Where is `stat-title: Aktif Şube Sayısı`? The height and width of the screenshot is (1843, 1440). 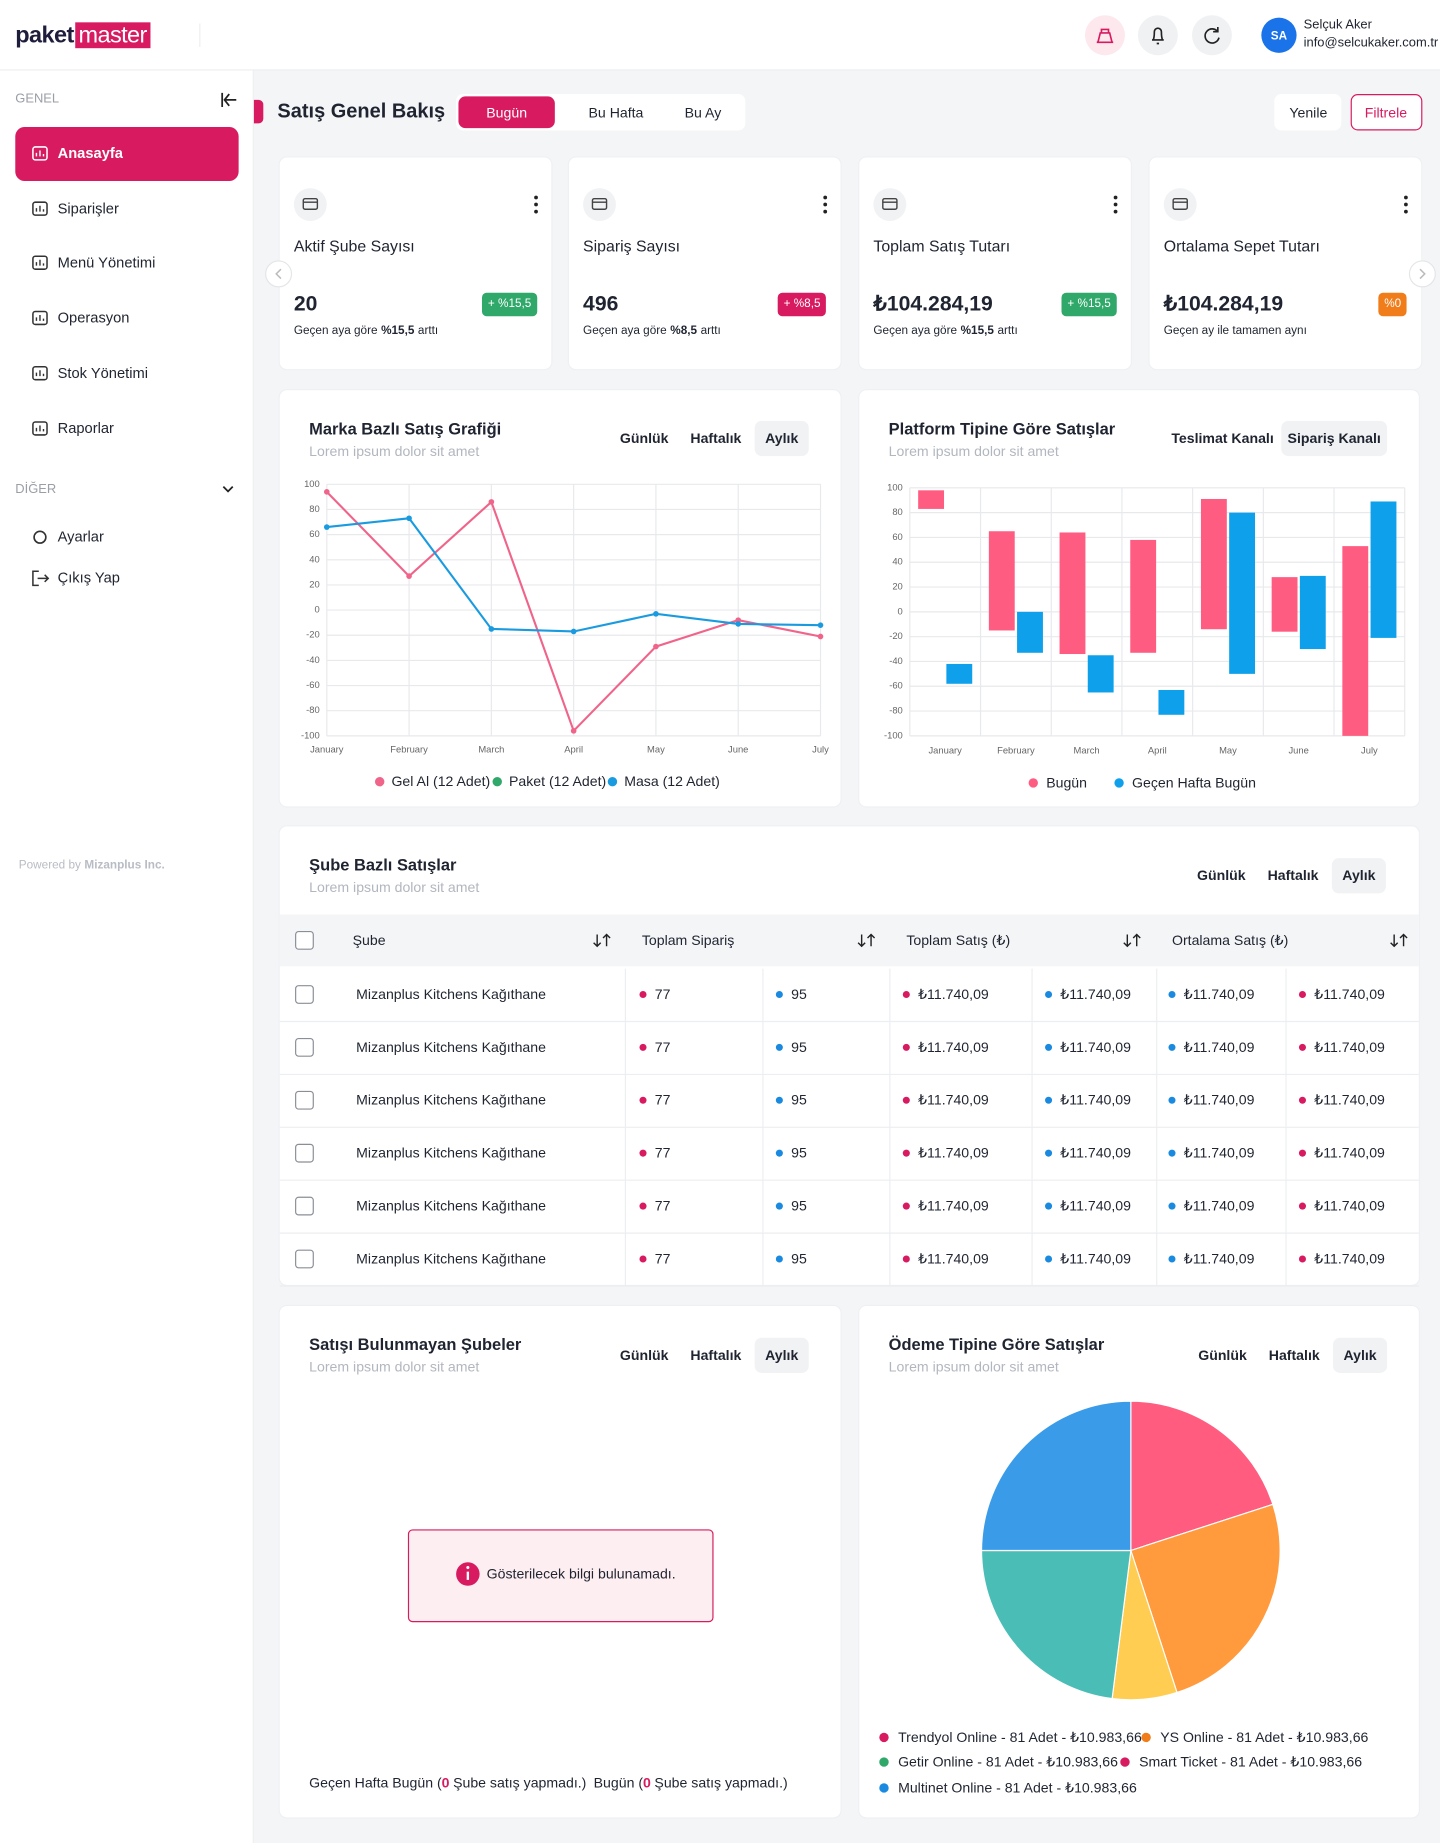 stat-title: Aktif Şube Sayısı is located at coordinates (354, 246).